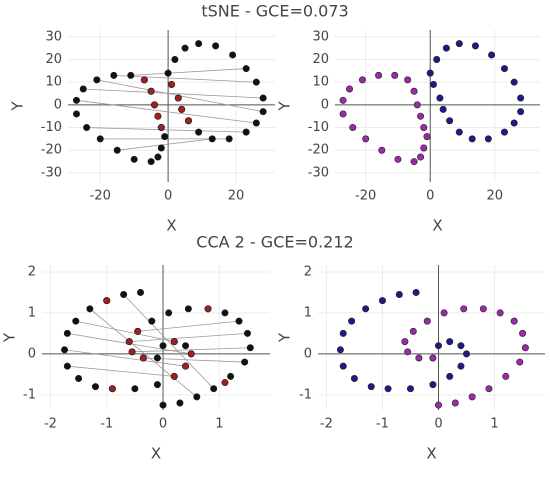 The width and height of the screenshot is (550, 477). What do you see at coordinates (236, 196) in the screenshot?
I see `x-tick-label: 20` at bounding box center [236, 196].